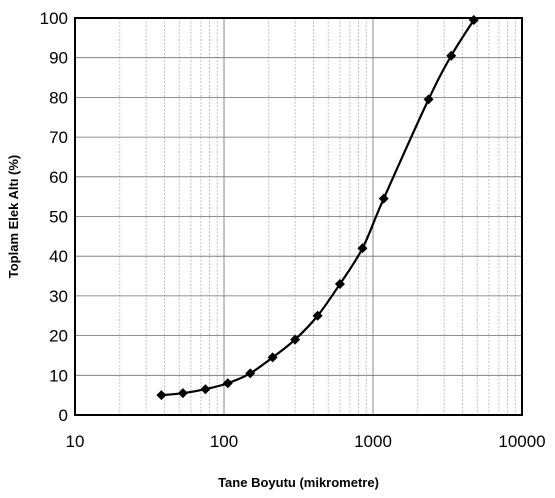 The width and height of the screenshot is (555, 498). What do you see at coordinates (75, 441) in the screenshot?
I see `x-tick-label: 10` at bounding box center [75, 441].